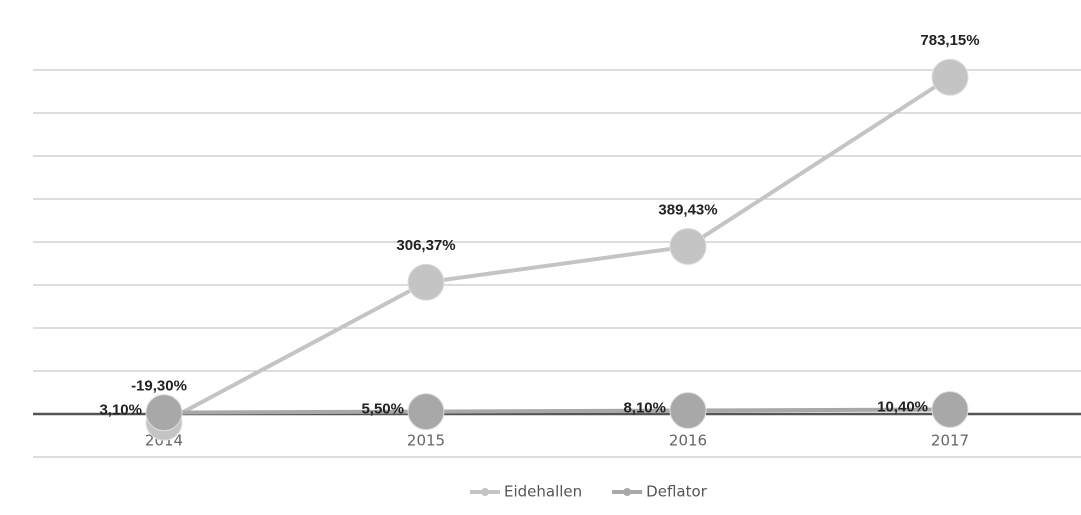  I want to click on data-label: 389,43%, so click(687, 210).